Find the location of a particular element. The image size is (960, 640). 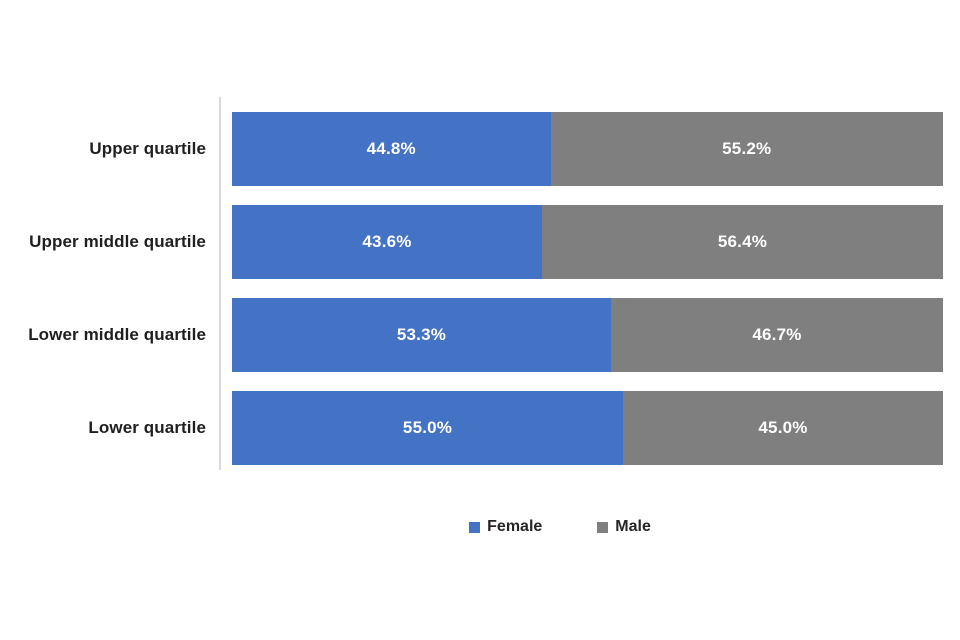

bar-row: Upper quartile 44.8% 55.2% is located at coordinates (480, 149).